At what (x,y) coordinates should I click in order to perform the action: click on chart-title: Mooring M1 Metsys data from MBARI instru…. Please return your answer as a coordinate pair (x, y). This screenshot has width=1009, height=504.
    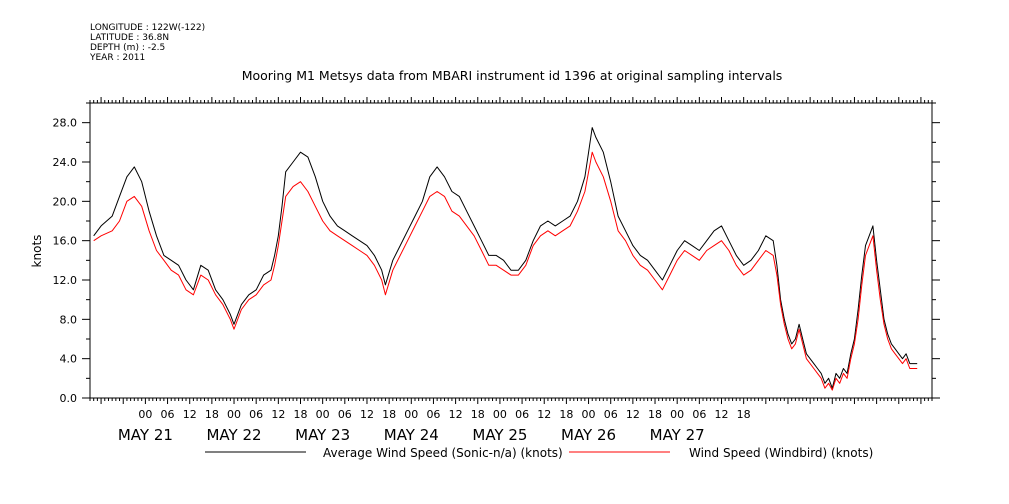
    Looking at the image, I should click on (512, 75).